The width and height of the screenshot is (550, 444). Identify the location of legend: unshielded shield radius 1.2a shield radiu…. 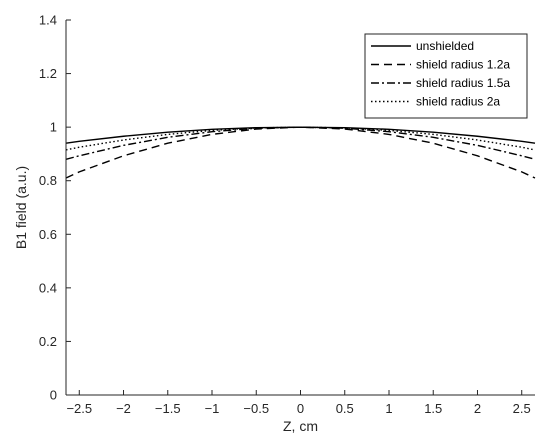
(446, 76).